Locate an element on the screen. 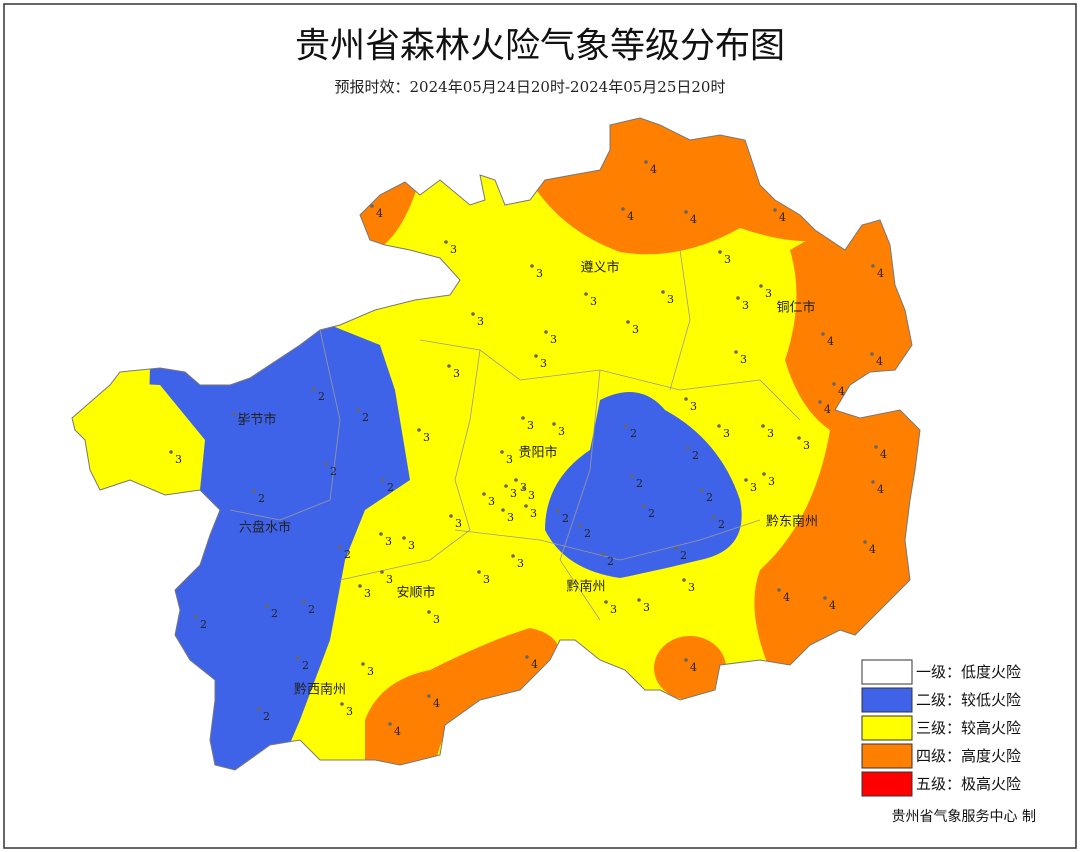  city-label: 安顺市 is located at coordinates (415, 593).